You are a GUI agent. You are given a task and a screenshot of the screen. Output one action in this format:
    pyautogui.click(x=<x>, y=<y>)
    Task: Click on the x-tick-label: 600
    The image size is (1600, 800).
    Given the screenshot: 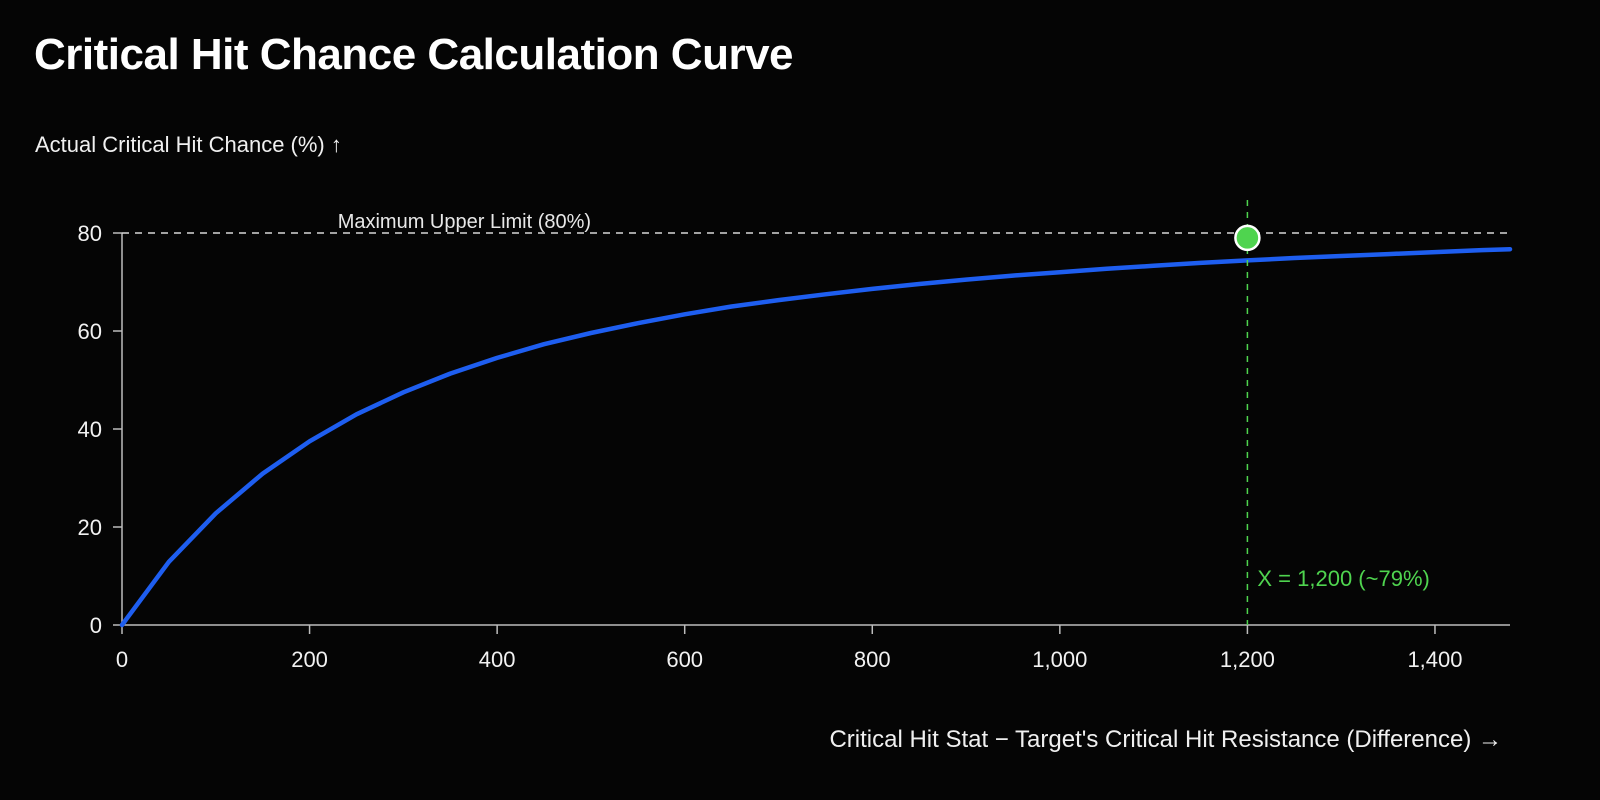 What is the action you would take?
    pyautogui.click(x=684, y=659)
    